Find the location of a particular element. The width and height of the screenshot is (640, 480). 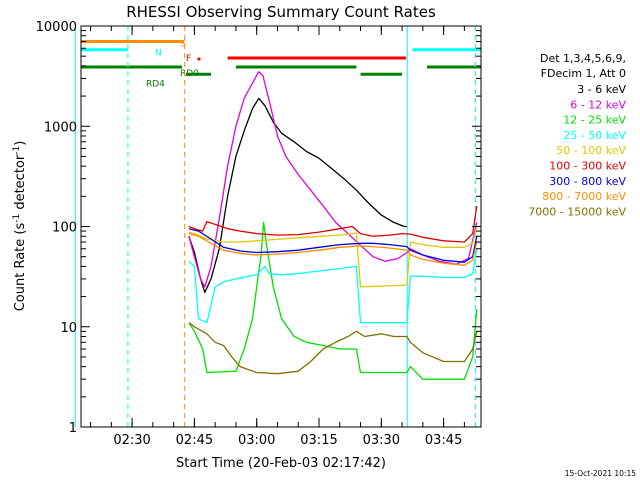

x-tick-label-4: 03:30 is located at coordinates (381, 440).